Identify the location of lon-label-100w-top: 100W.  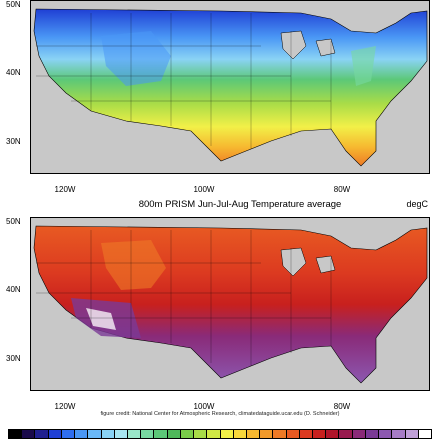
(204, 189).